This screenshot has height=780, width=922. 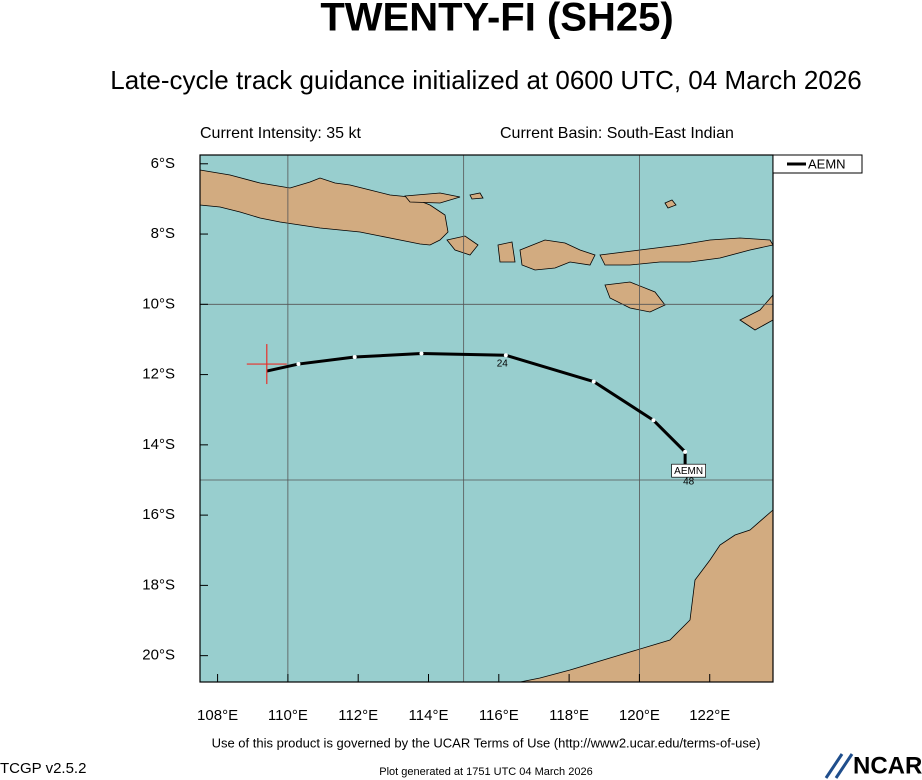 I want to click on intensity: Current Intensity: 35 kt, so click(x=281, y=133).